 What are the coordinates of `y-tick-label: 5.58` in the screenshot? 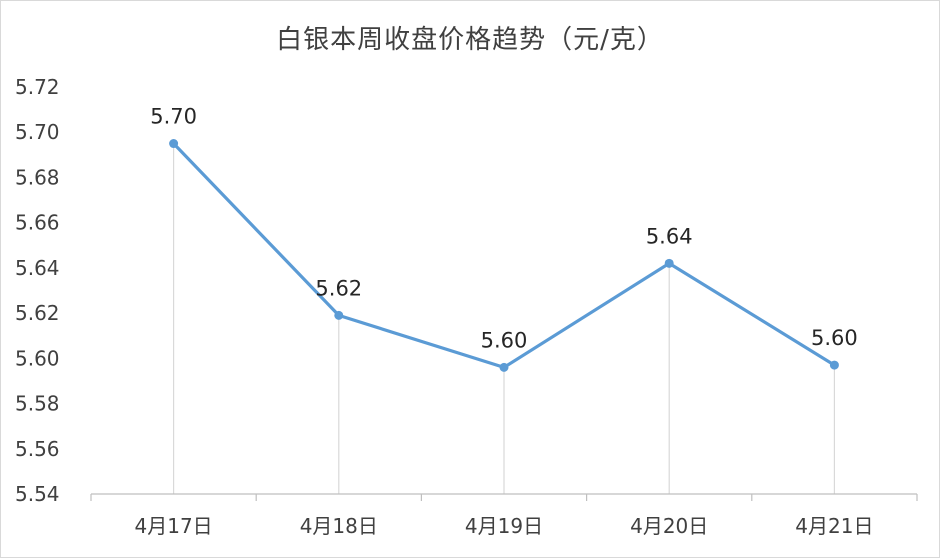 It's located at (37, 404).